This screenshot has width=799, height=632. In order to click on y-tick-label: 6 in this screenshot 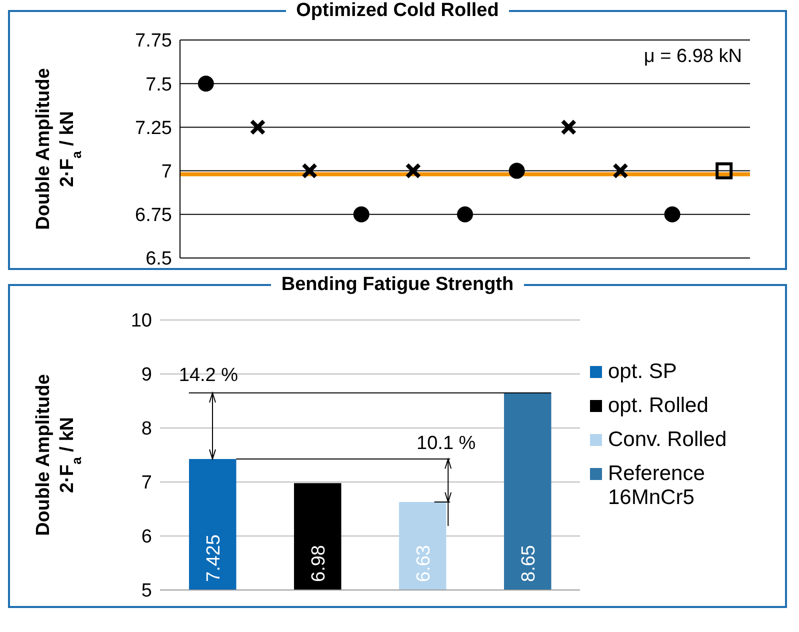, I will do `click(146, 537)`.